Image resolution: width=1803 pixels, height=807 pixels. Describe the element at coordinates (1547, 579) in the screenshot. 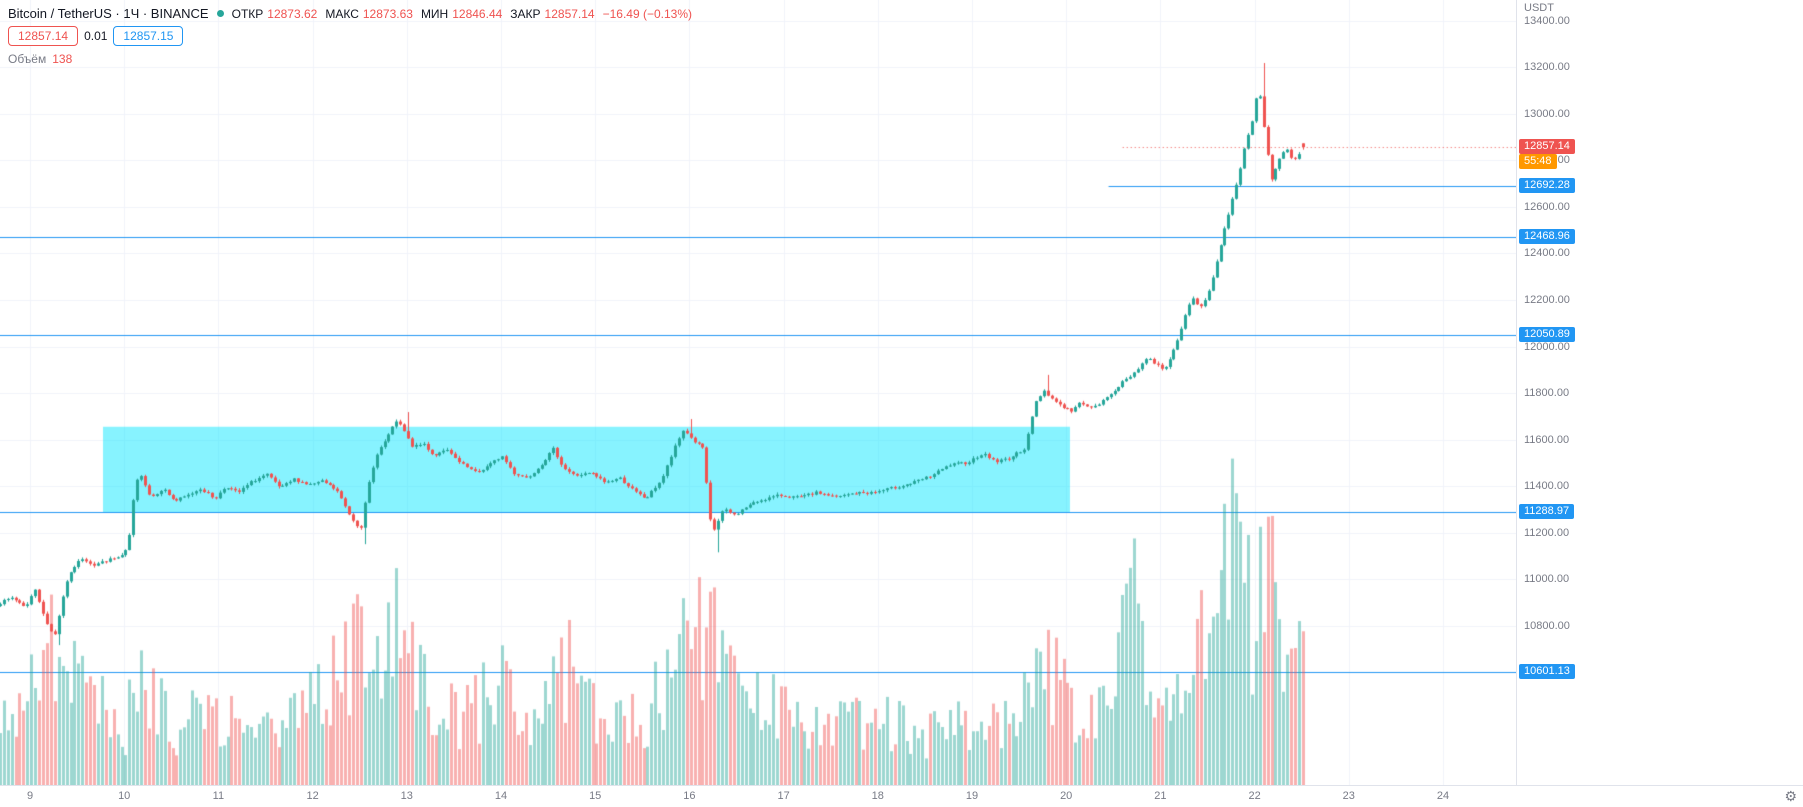

I see `price-tick-label: 11000.00` at that location.